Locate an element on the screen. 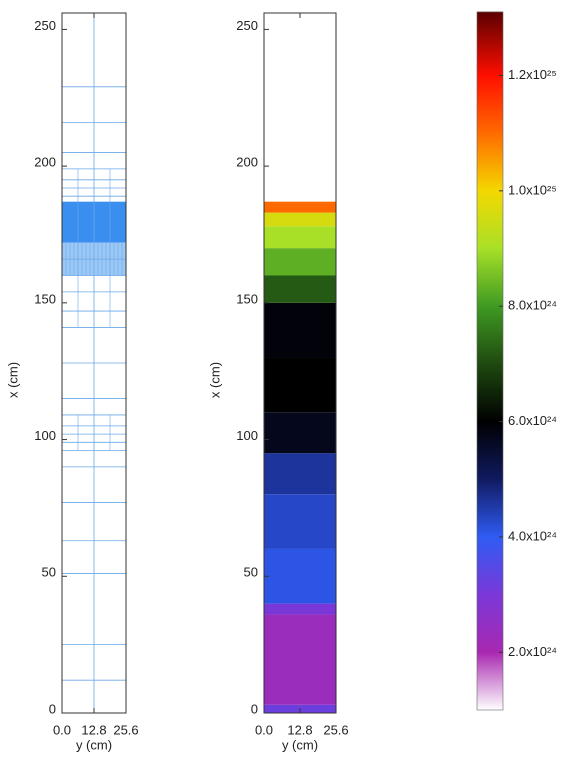 This screenshot has height=764, width=577. colorbar-tick-label: 4.0x10²⁴ is located at coordinates (532, 535).